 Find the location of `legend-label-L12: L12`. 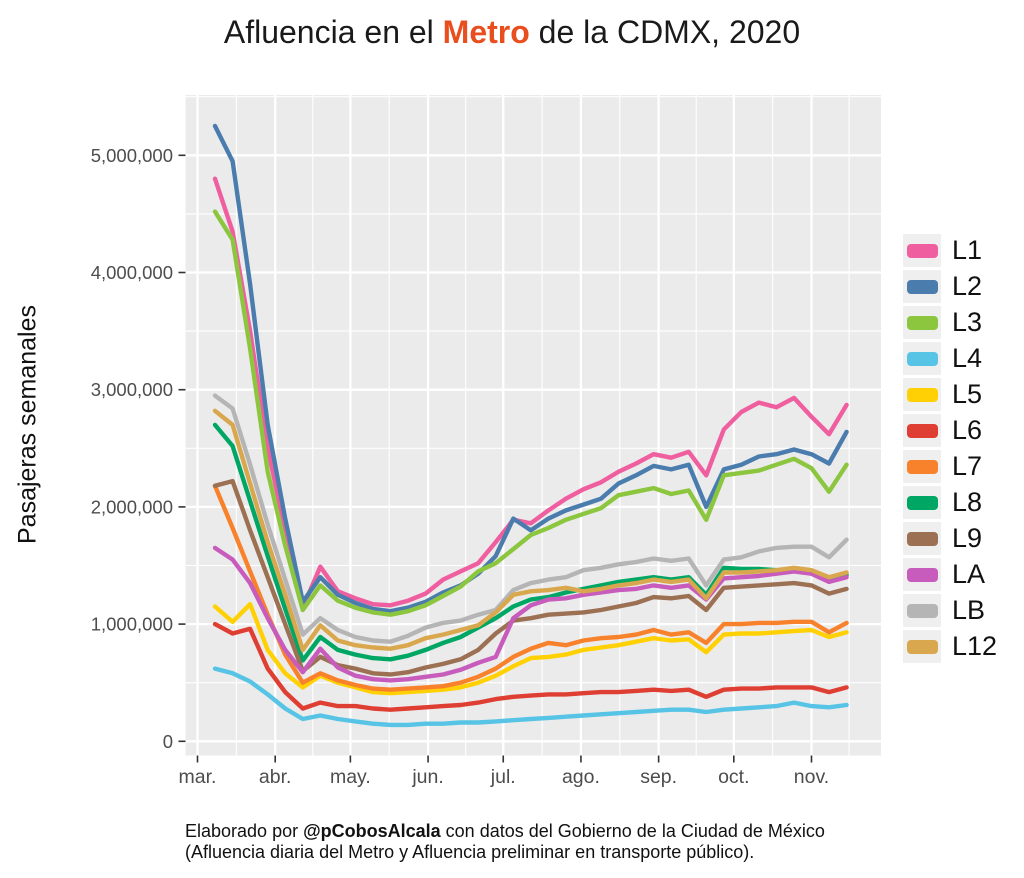

legend-label-L12: L12 is located at coordinates (975, 646).